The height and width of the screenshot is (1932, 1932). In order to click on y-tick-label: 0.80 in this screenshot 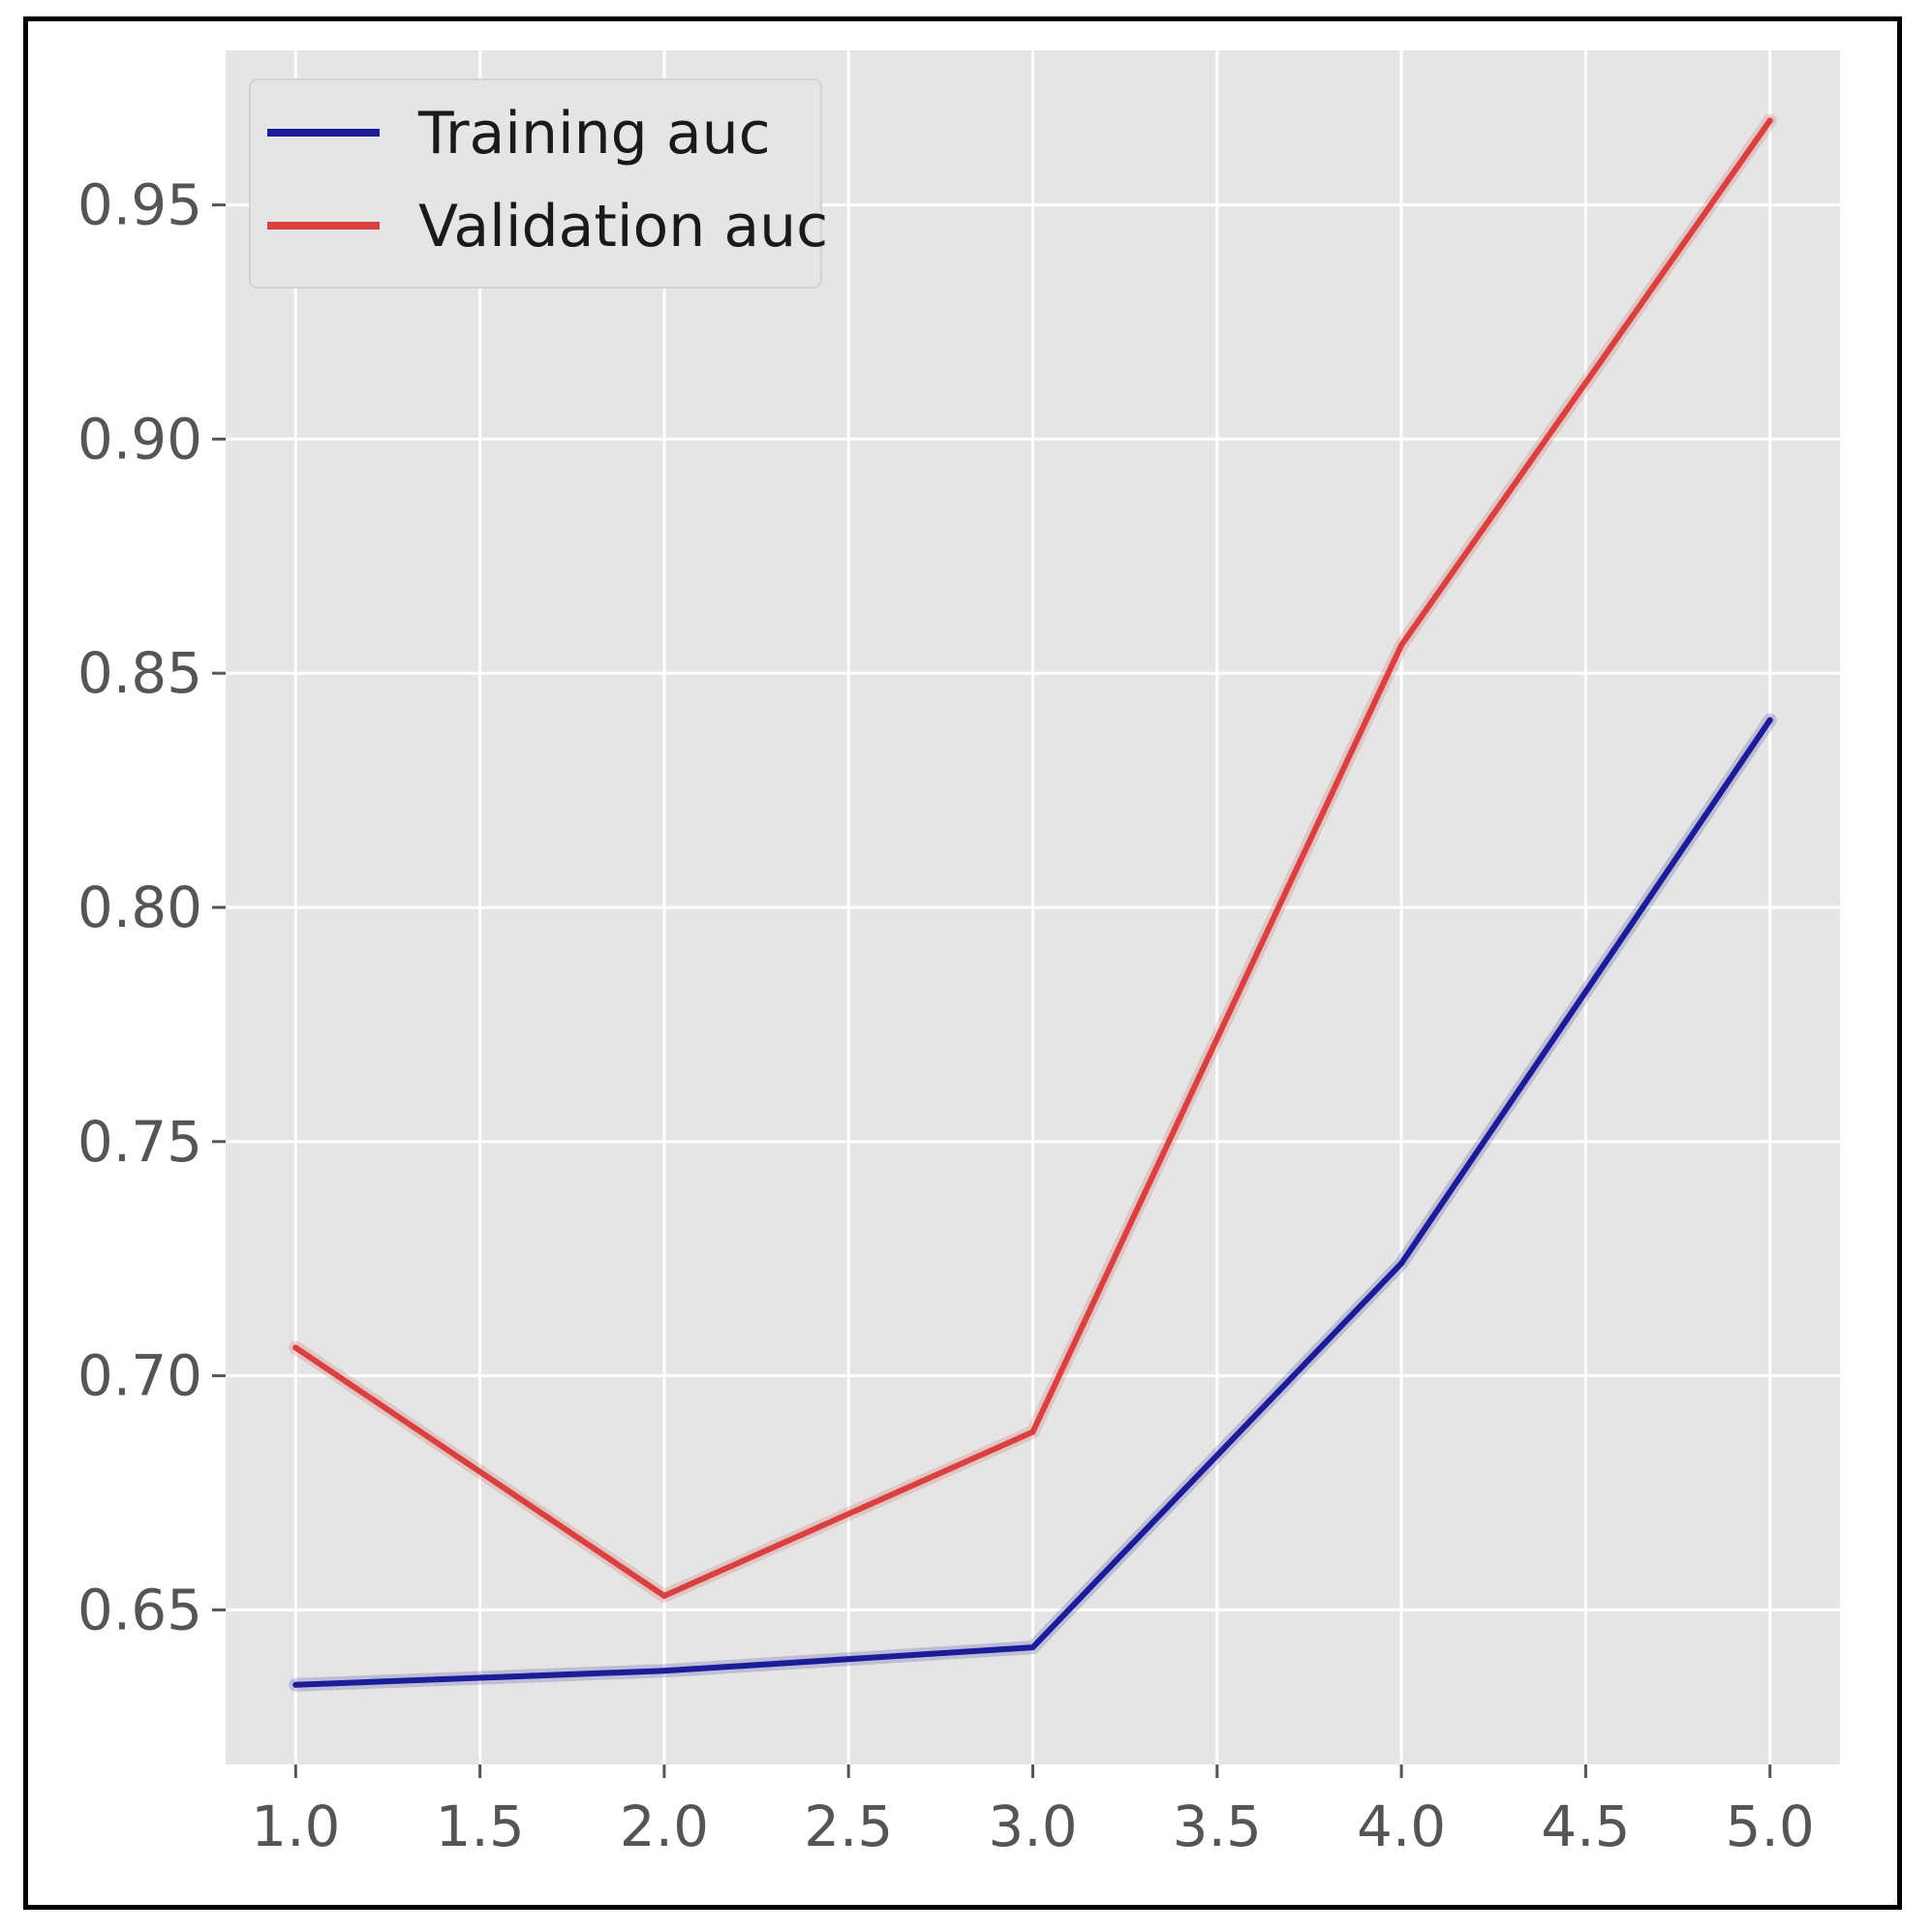, I will do `click(139, 907)`.